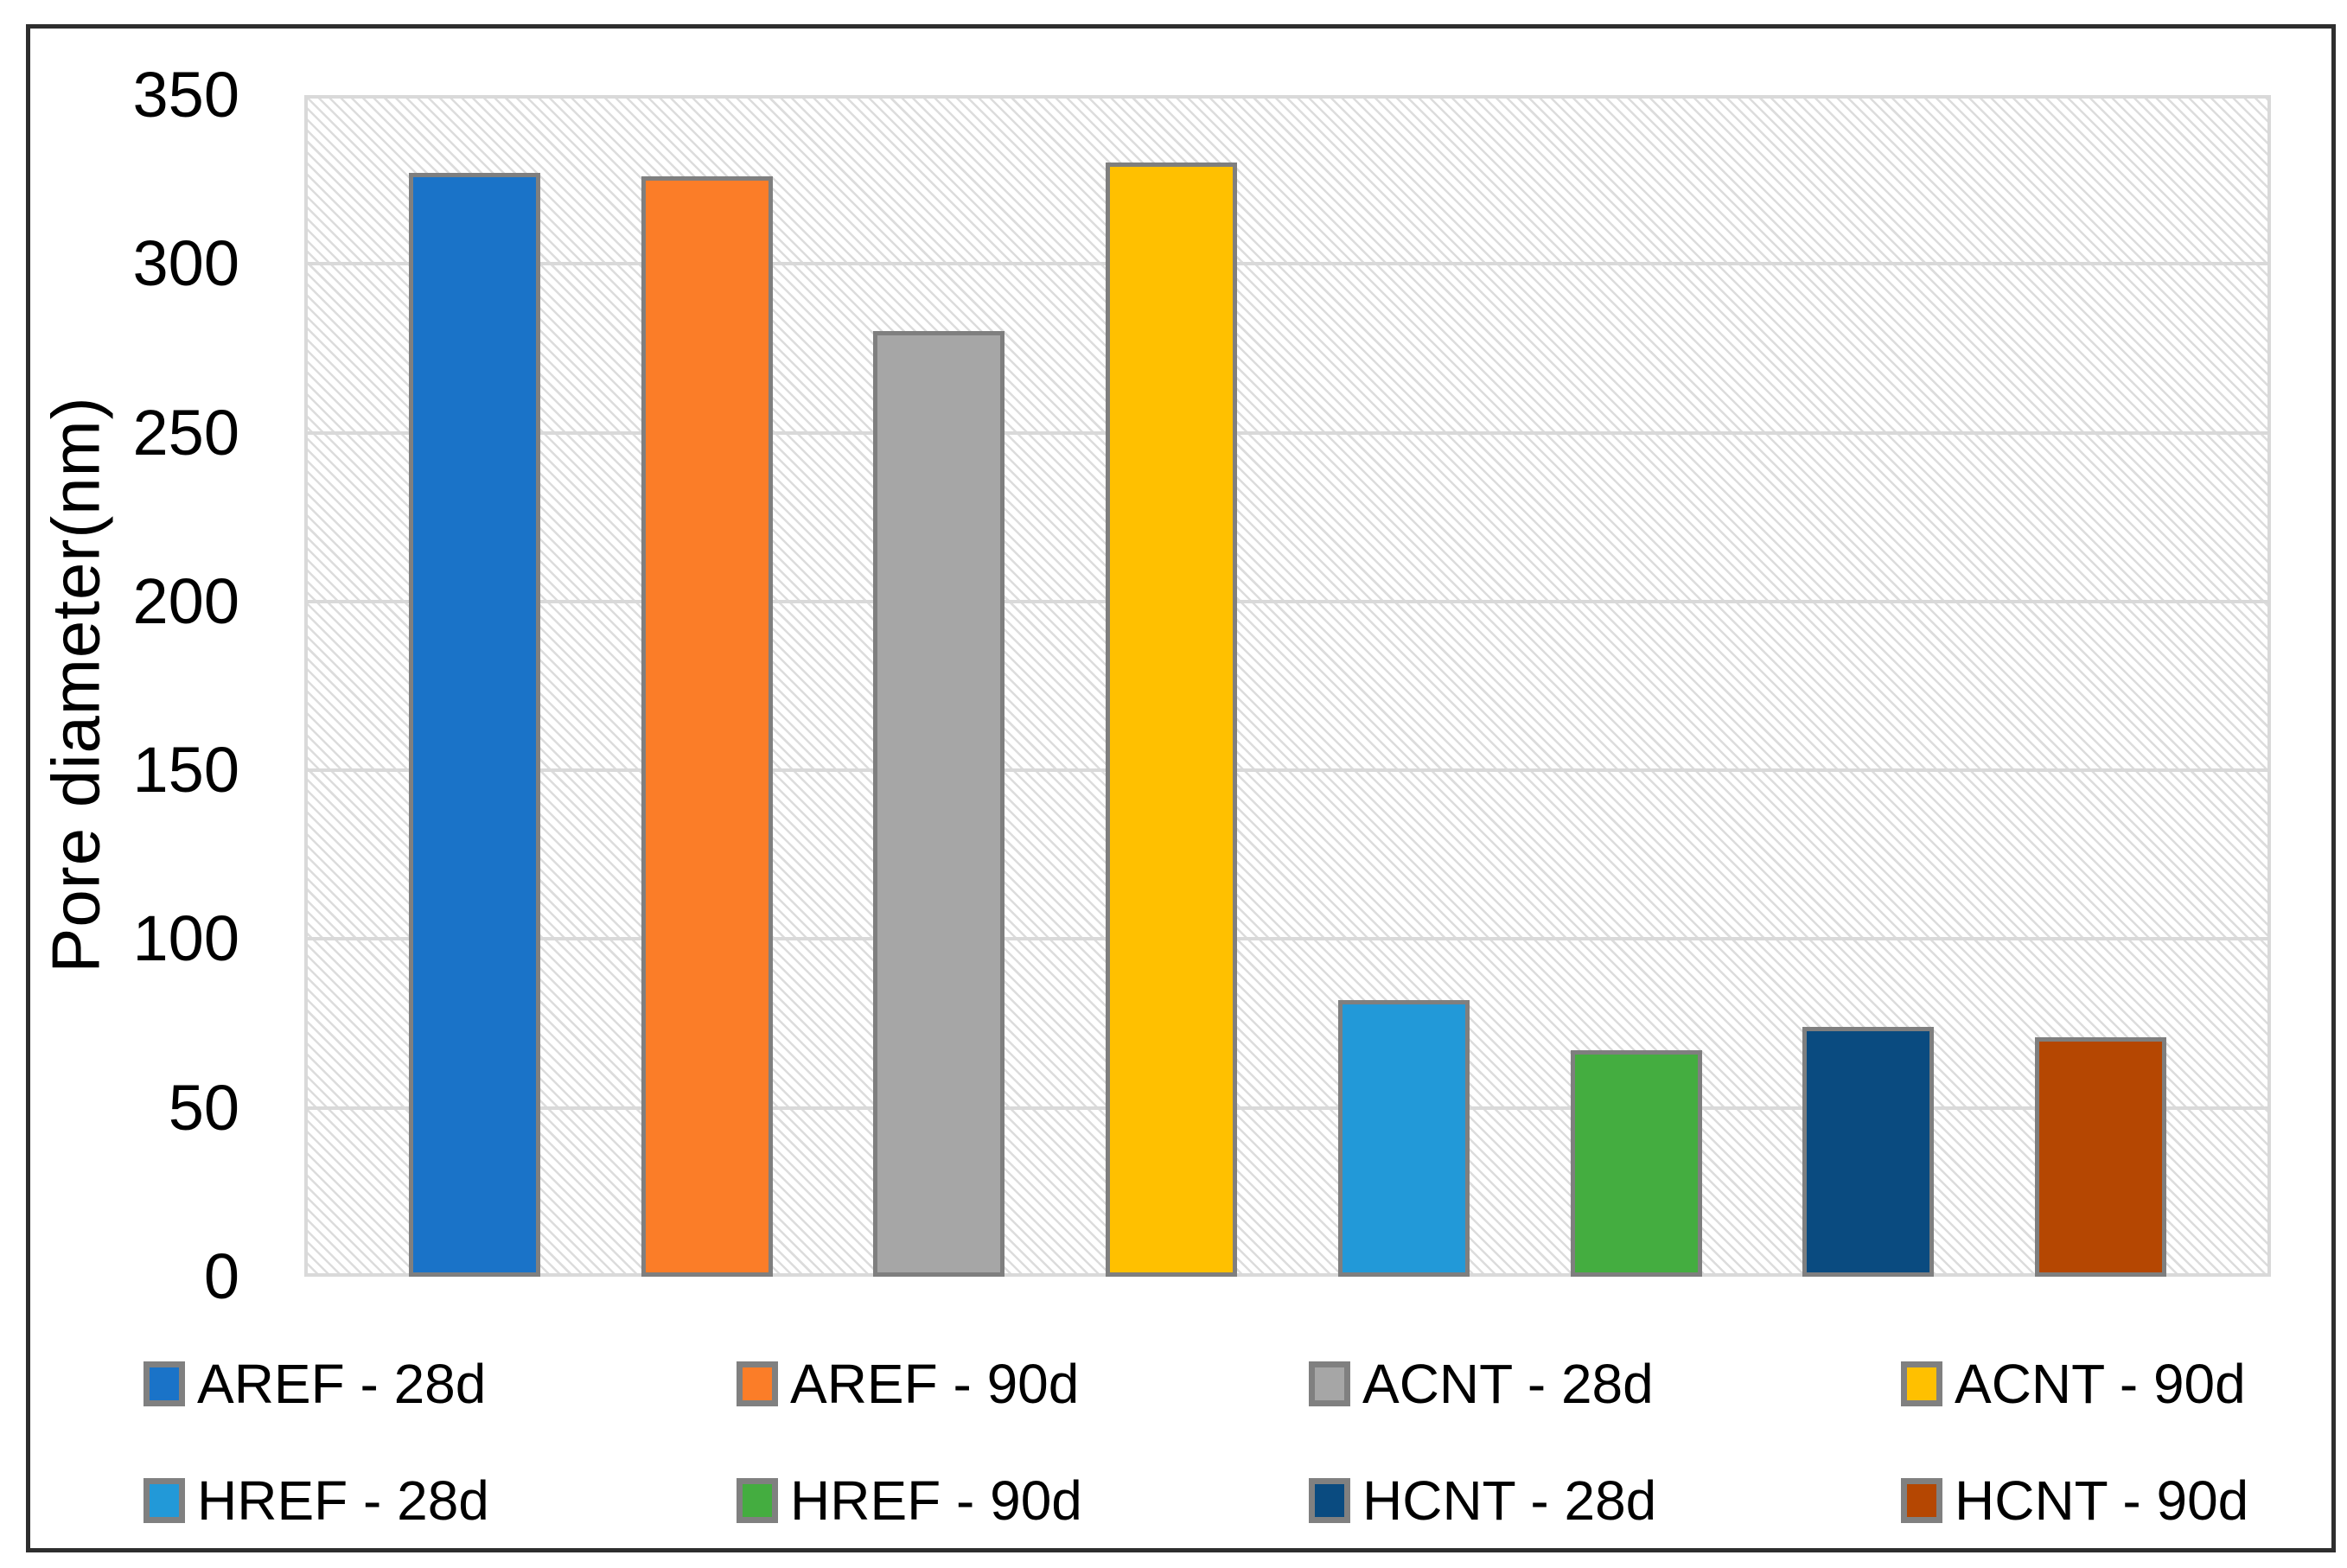 This screenshot has width=2347, height=1568. Describe the element at coordinates (935, 1384) in the screenshot. I see `legend-label: AREF - 90d` at that location.